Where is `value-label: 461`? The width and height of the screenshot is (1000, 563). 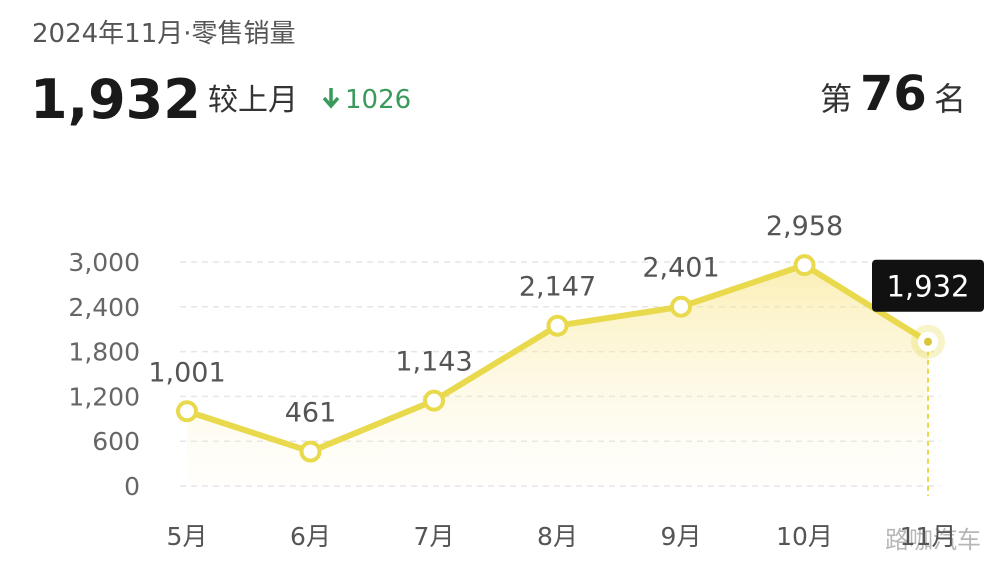 value-label: 461 is located at coordinates (311, 413).